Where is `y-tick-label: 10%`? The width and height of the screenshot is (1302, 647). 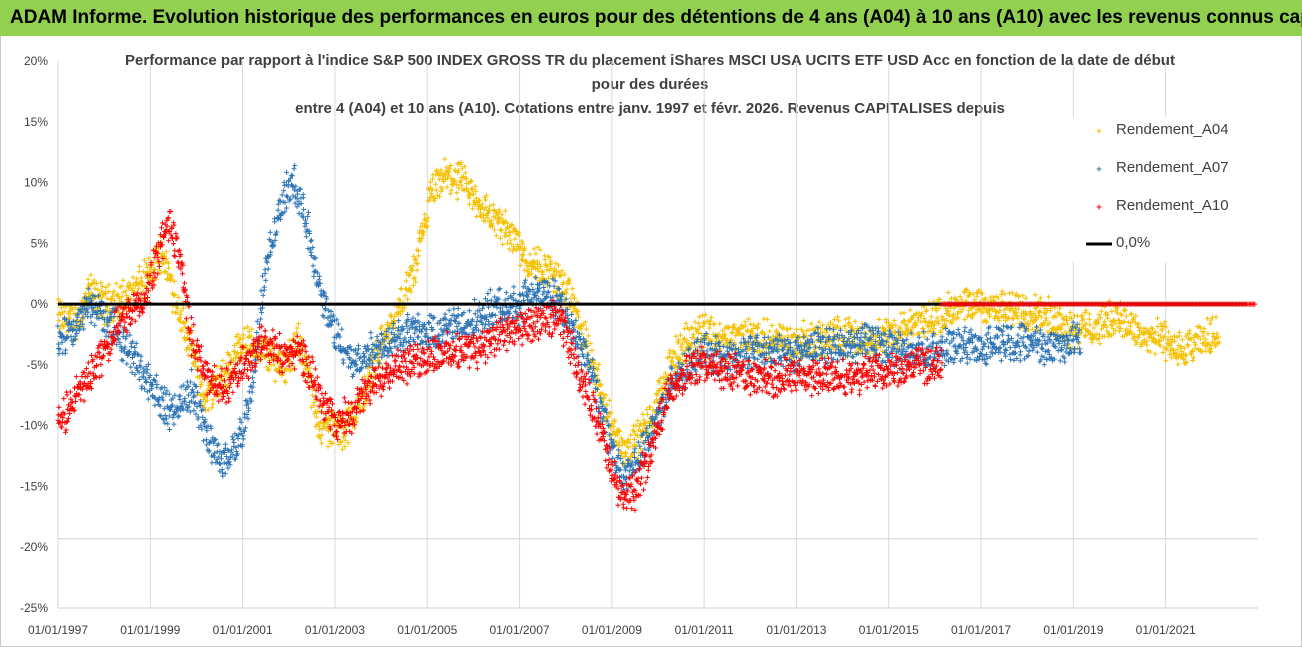 y-tick-label: 10% is located at coordinates (36, 183).